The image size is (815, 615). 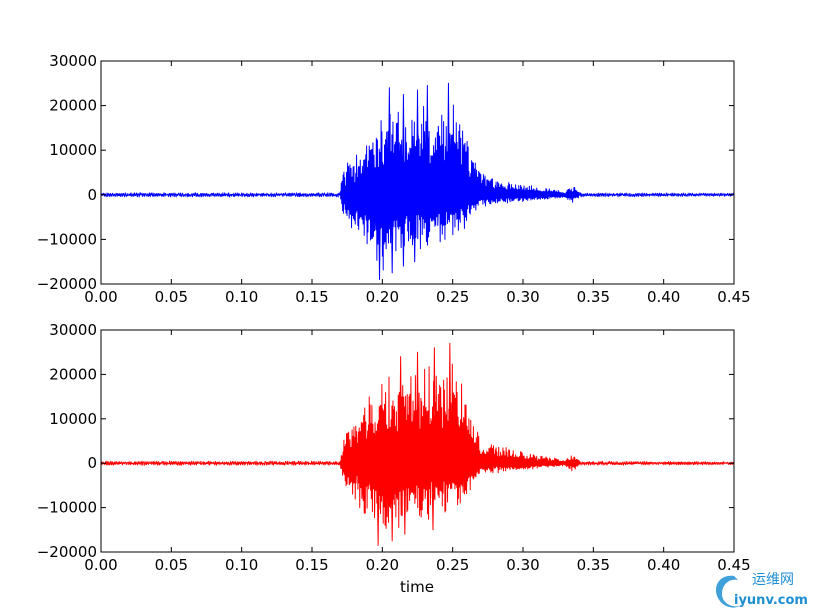 I want to click on top-x-tick-label: 0.40, so click(x=663, y=297).